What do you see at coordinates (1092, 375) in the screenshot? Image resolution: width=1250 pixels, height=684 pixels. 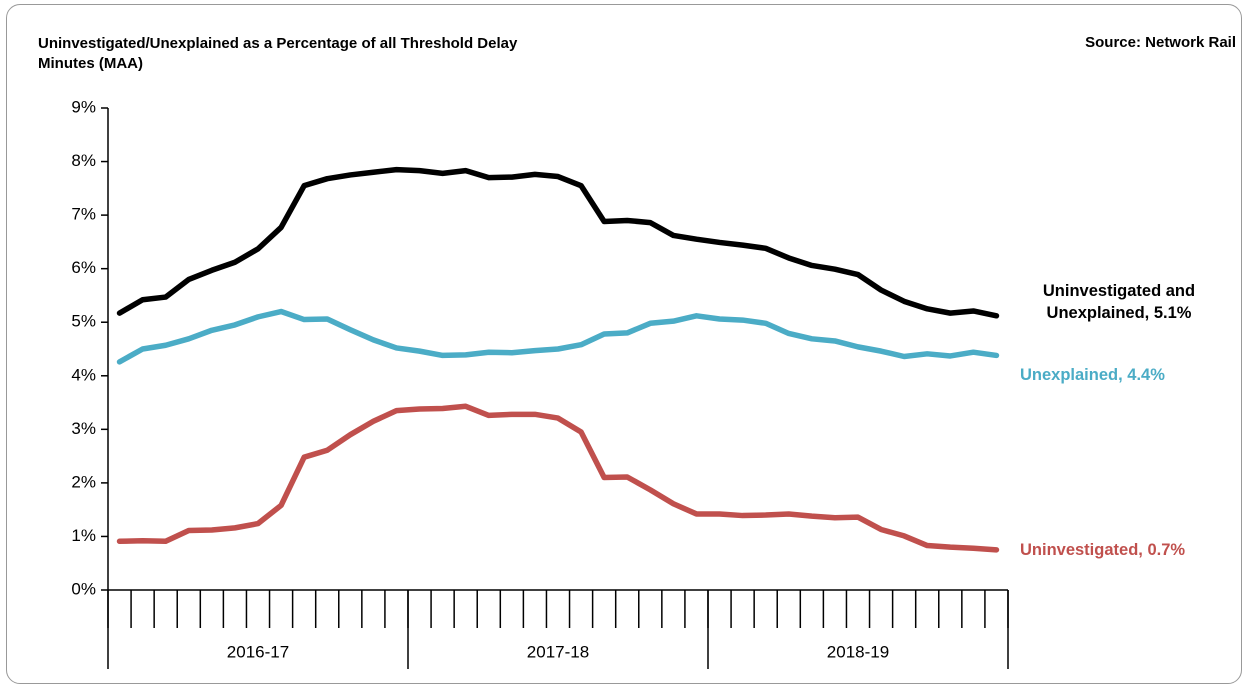 I see `series-label: Unexplained, 4.4%` at bounding box center [1092, 375].